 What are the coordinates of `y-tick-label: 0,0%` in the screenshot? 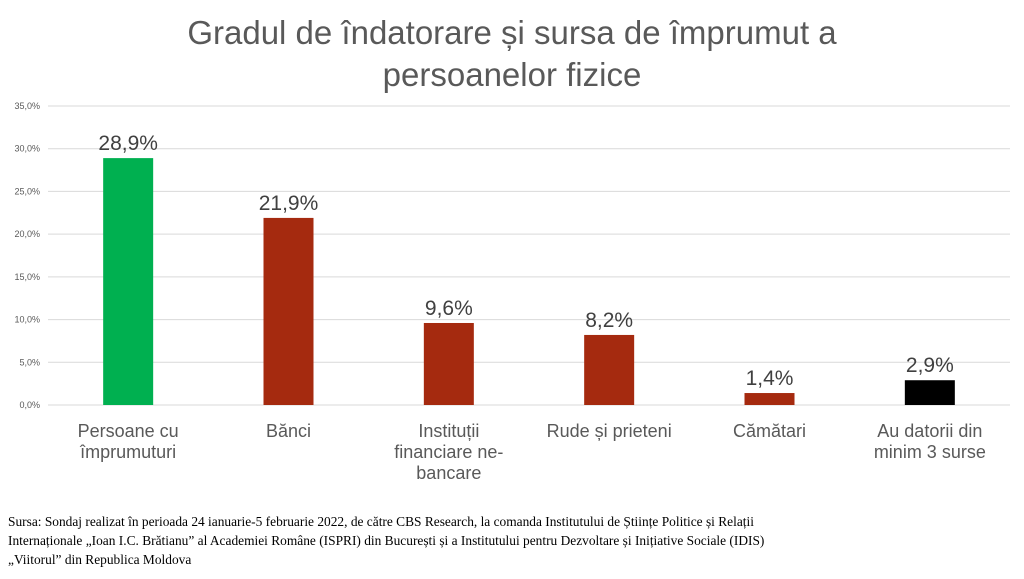 It's located at (29, 405).